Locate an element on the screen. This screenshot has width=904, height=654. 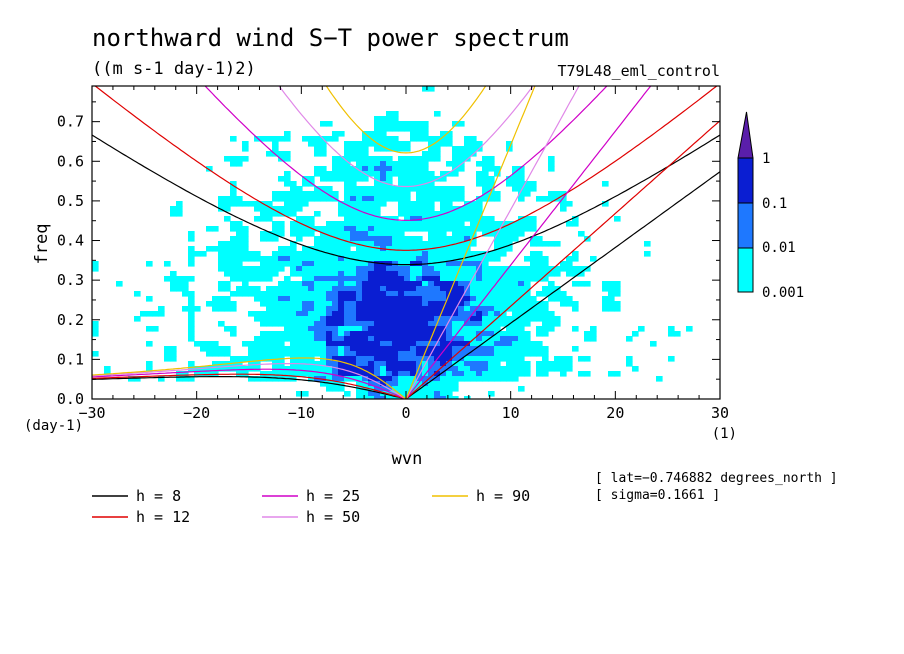
colorbar-band is located at coordinates (745, 180).